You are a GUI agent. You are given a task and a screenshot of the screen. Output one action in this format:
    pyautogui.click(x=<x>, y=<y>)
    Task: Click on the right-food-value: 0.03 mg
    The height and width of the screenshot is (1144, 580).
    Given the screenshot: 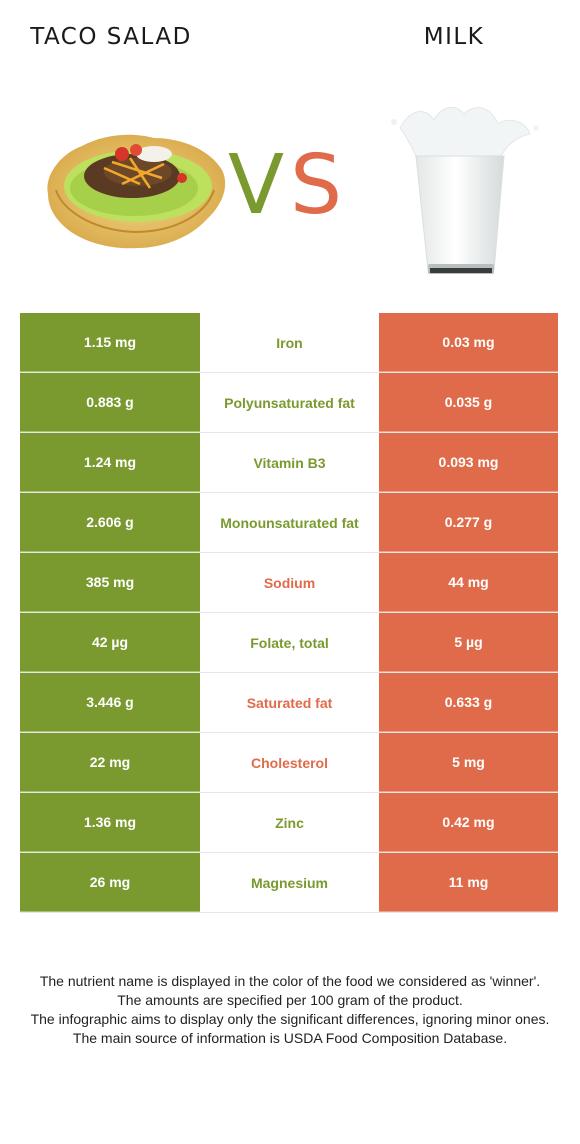 What is the action you would take?
    pyautogui.click(x=468, y=342)
    